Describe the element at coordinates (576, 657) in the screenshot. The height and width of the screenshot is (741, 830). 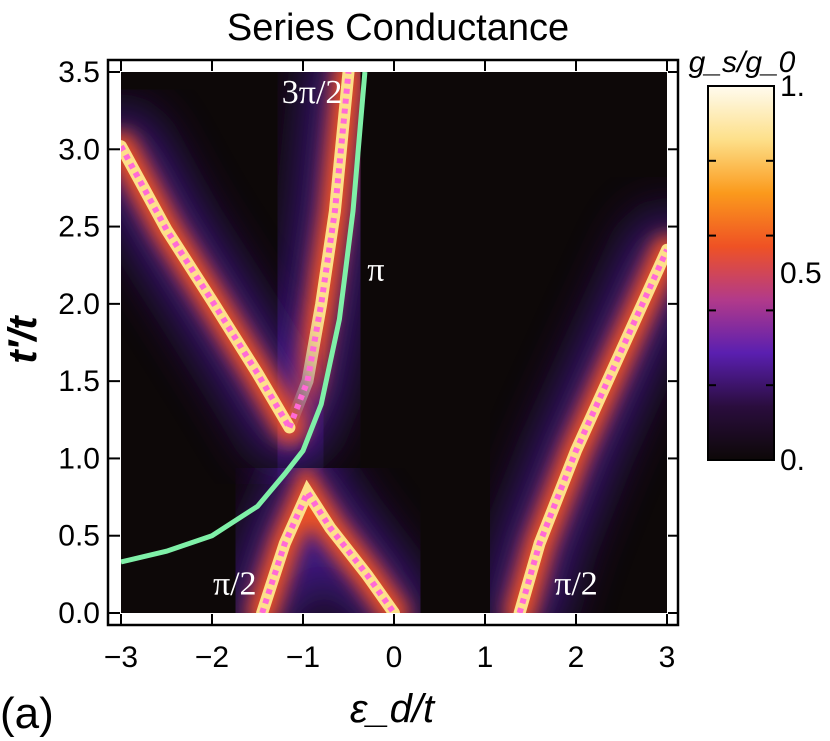
I see `x-tick-label: 2` at that location.